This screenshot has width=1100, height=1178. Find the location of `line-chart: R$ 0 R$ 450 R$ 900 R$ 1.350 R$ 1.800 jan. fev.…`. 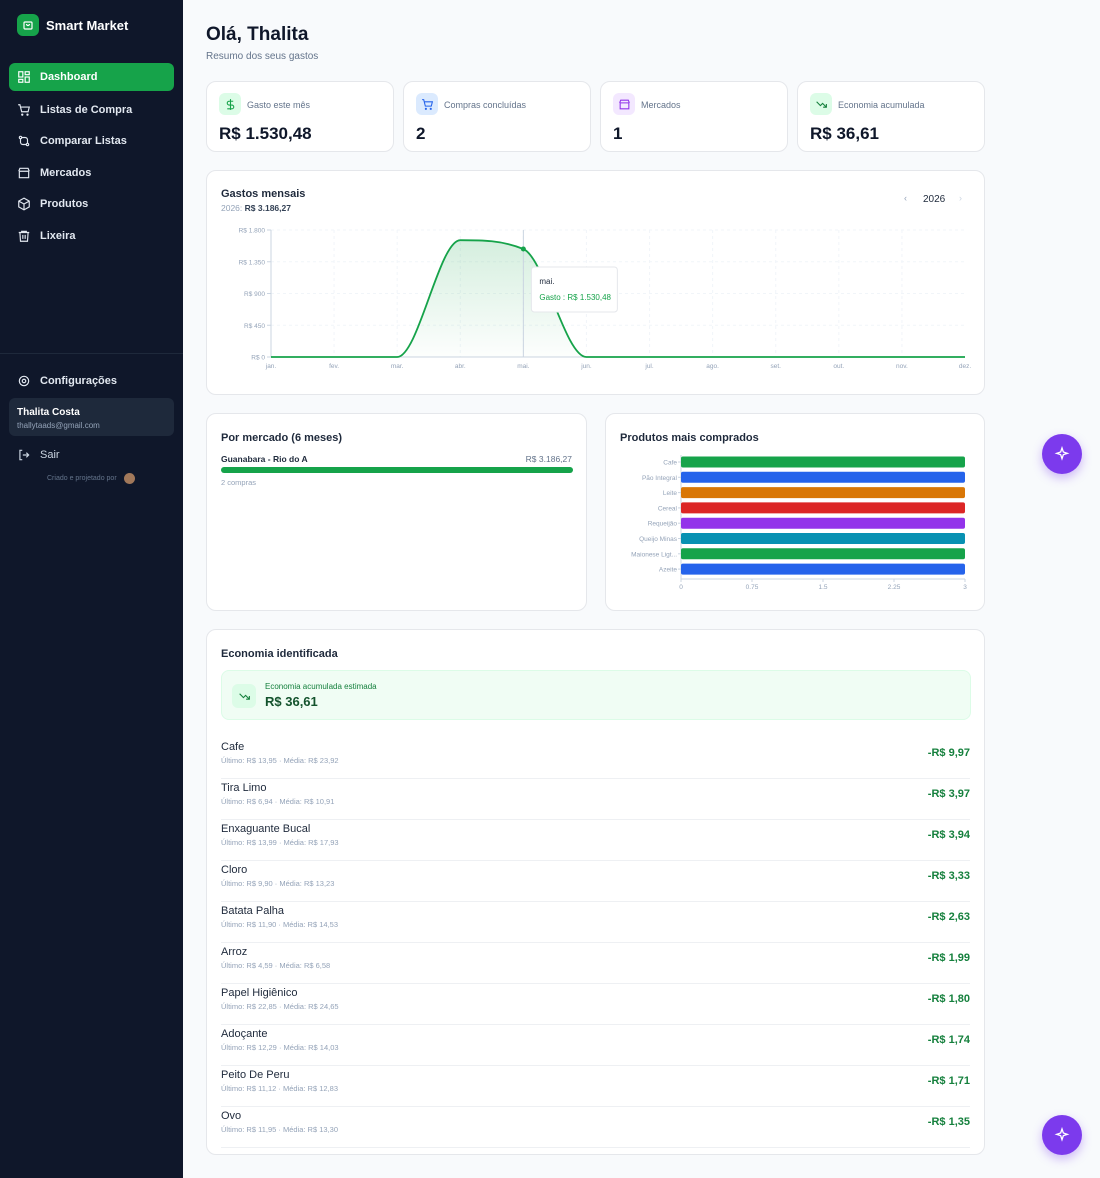

line-chart: R$ 0 R$ 450 R$ 900 R$ 1.350 R$ 1.800 jan. fev.… is located at coordinates (605, 299).